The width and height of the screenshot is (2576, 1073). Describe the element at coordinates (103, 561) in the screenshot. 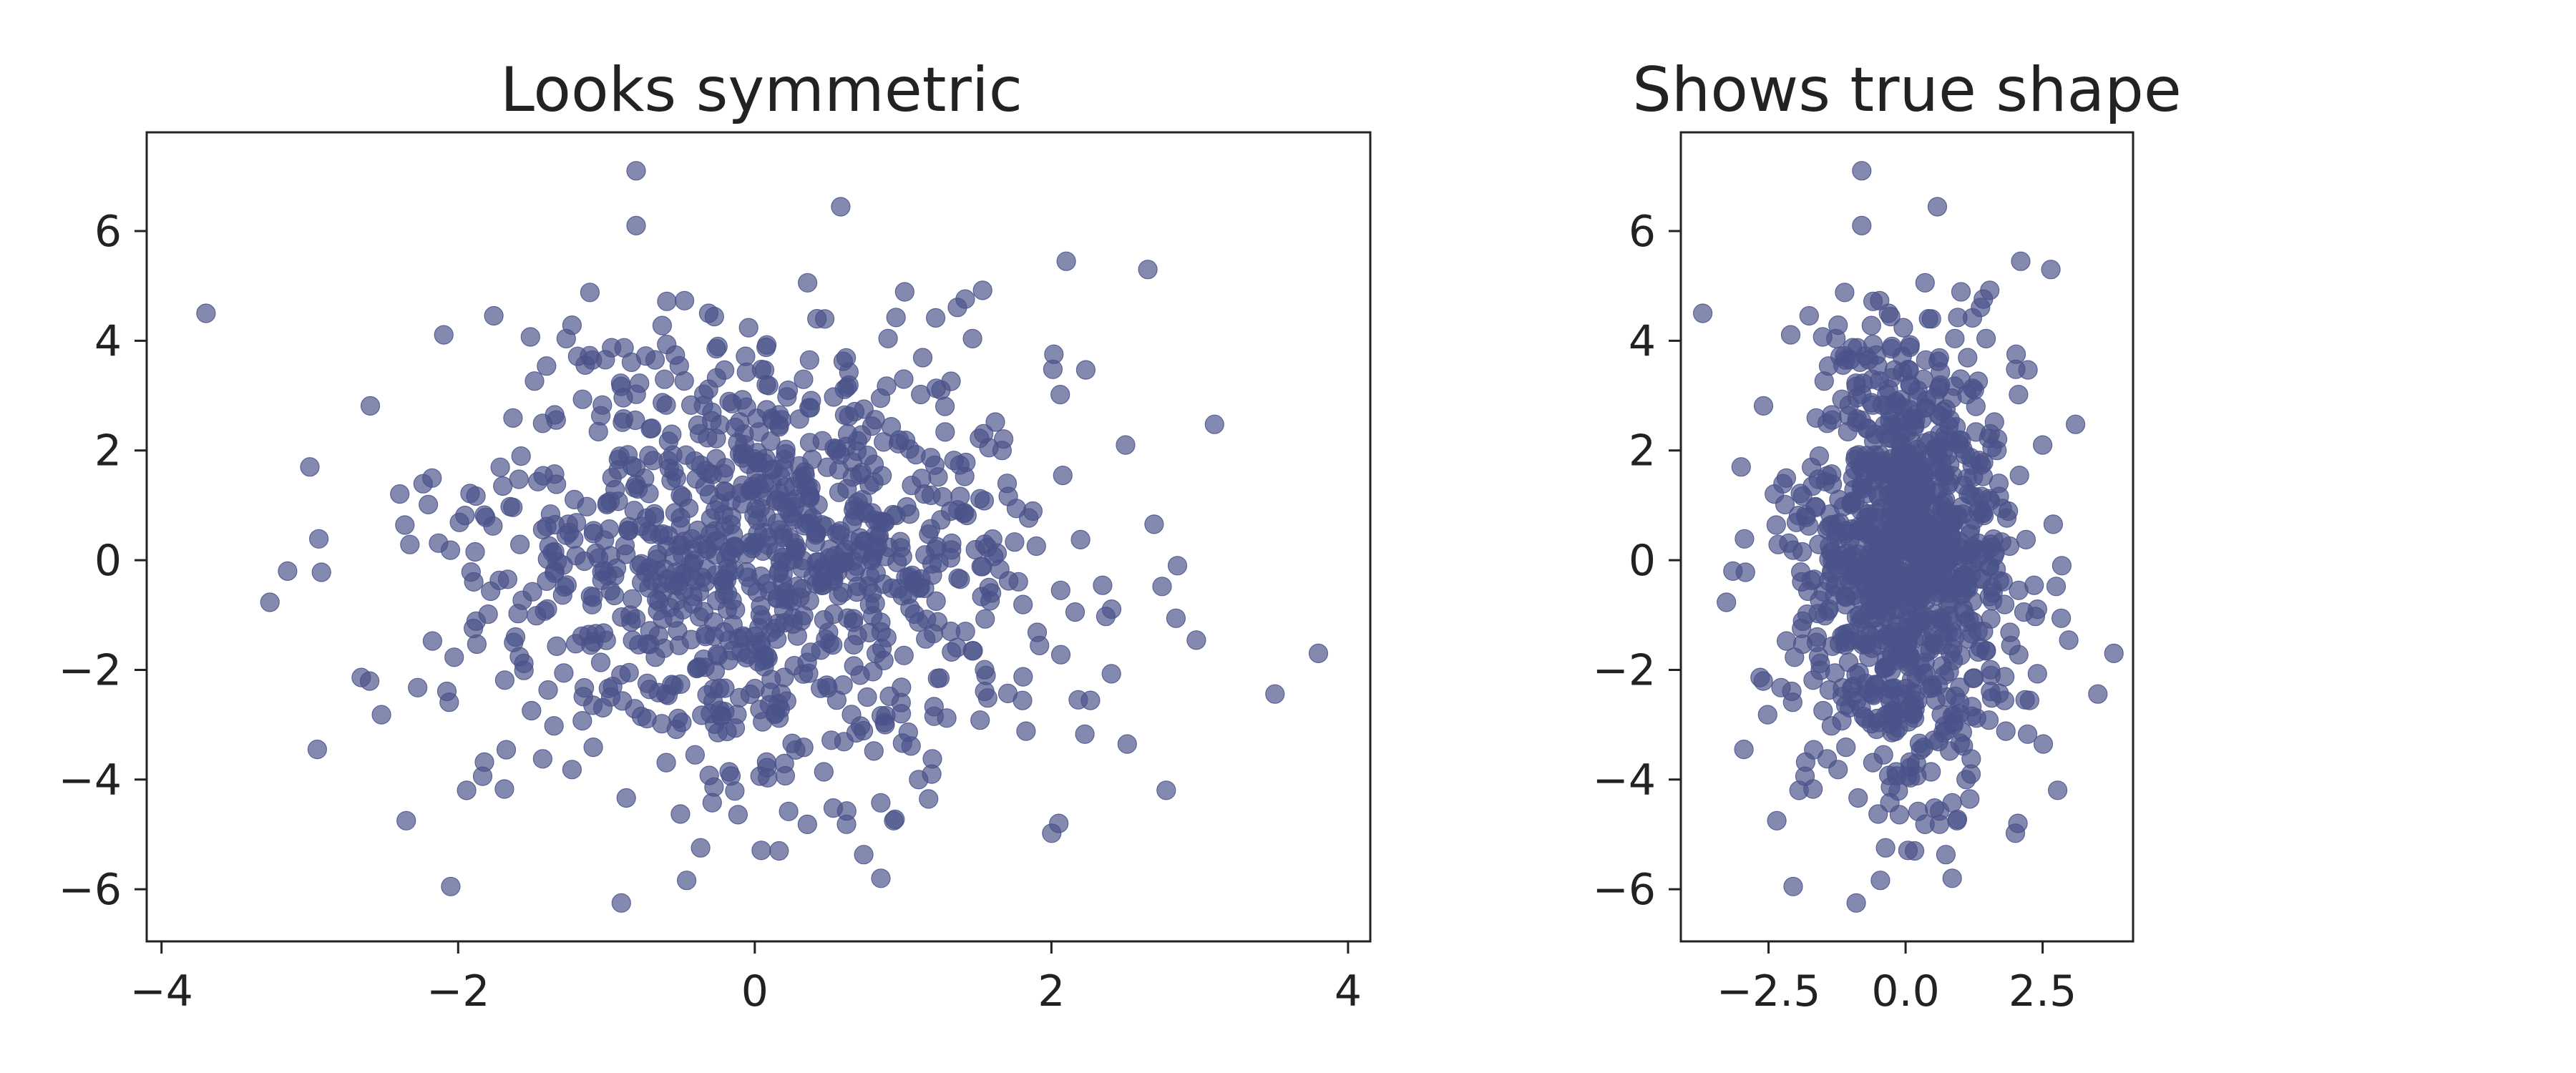

I see `y-axis-ticks-left: −6 −4 −2 0 2 4 6` at that location.